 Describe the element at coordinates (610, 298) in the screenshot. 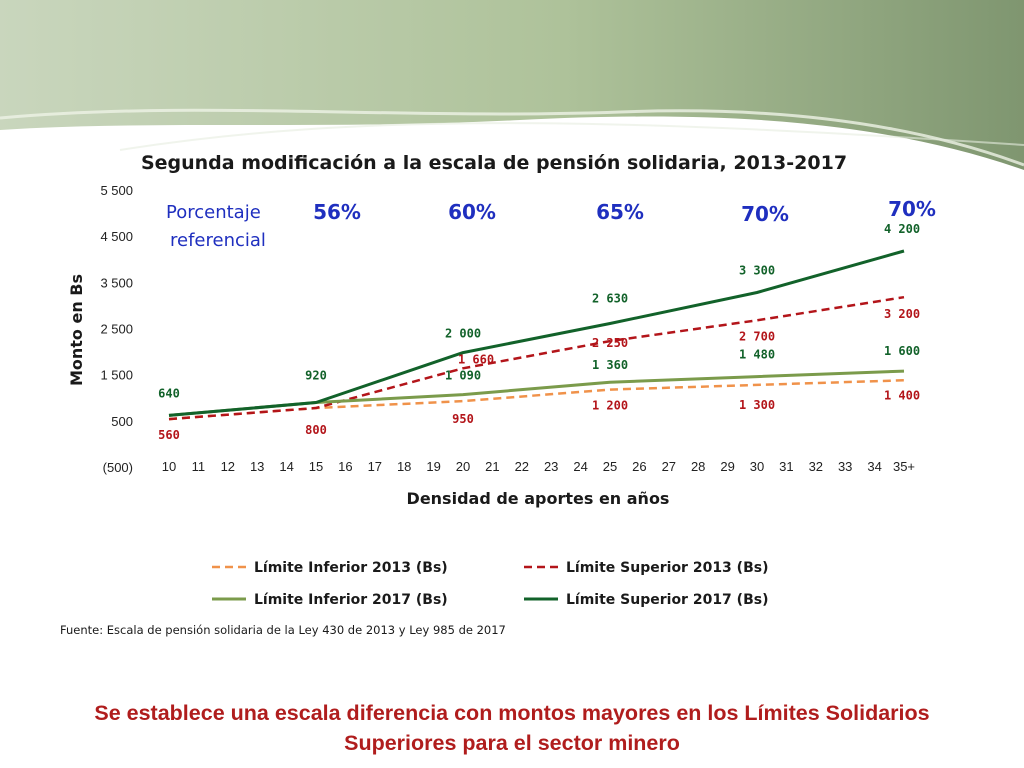

I see `data-label: 2 630` at that location.